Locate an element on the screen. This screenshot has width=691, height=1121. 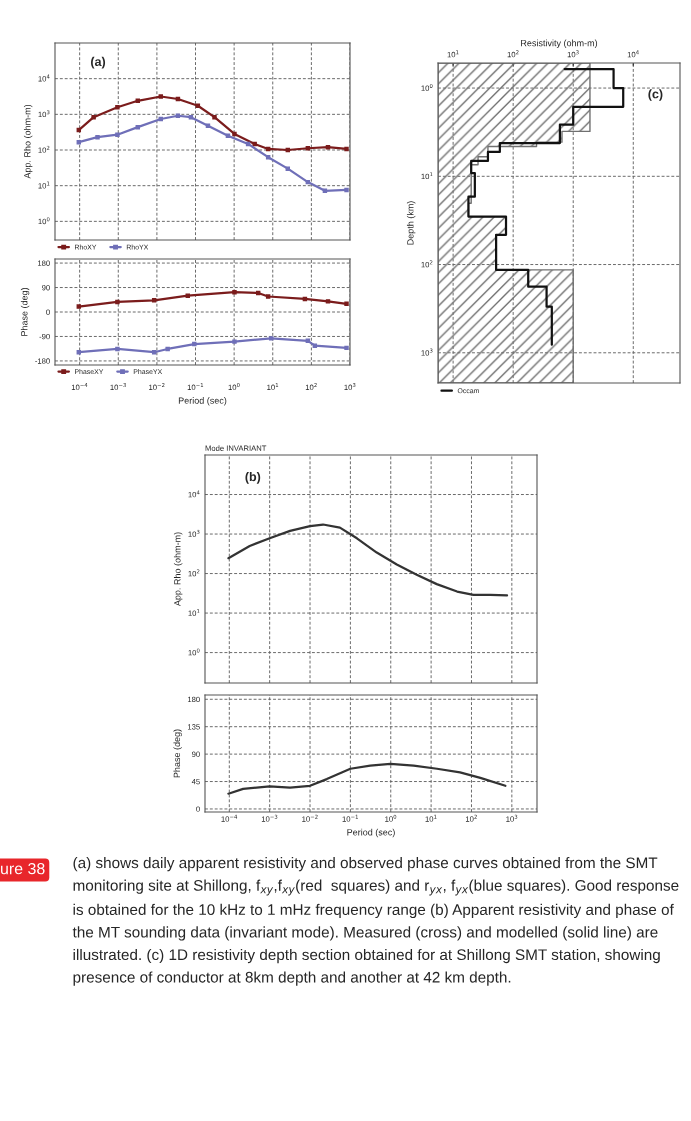
annotation: (a) is located at coordinates (98, 62).